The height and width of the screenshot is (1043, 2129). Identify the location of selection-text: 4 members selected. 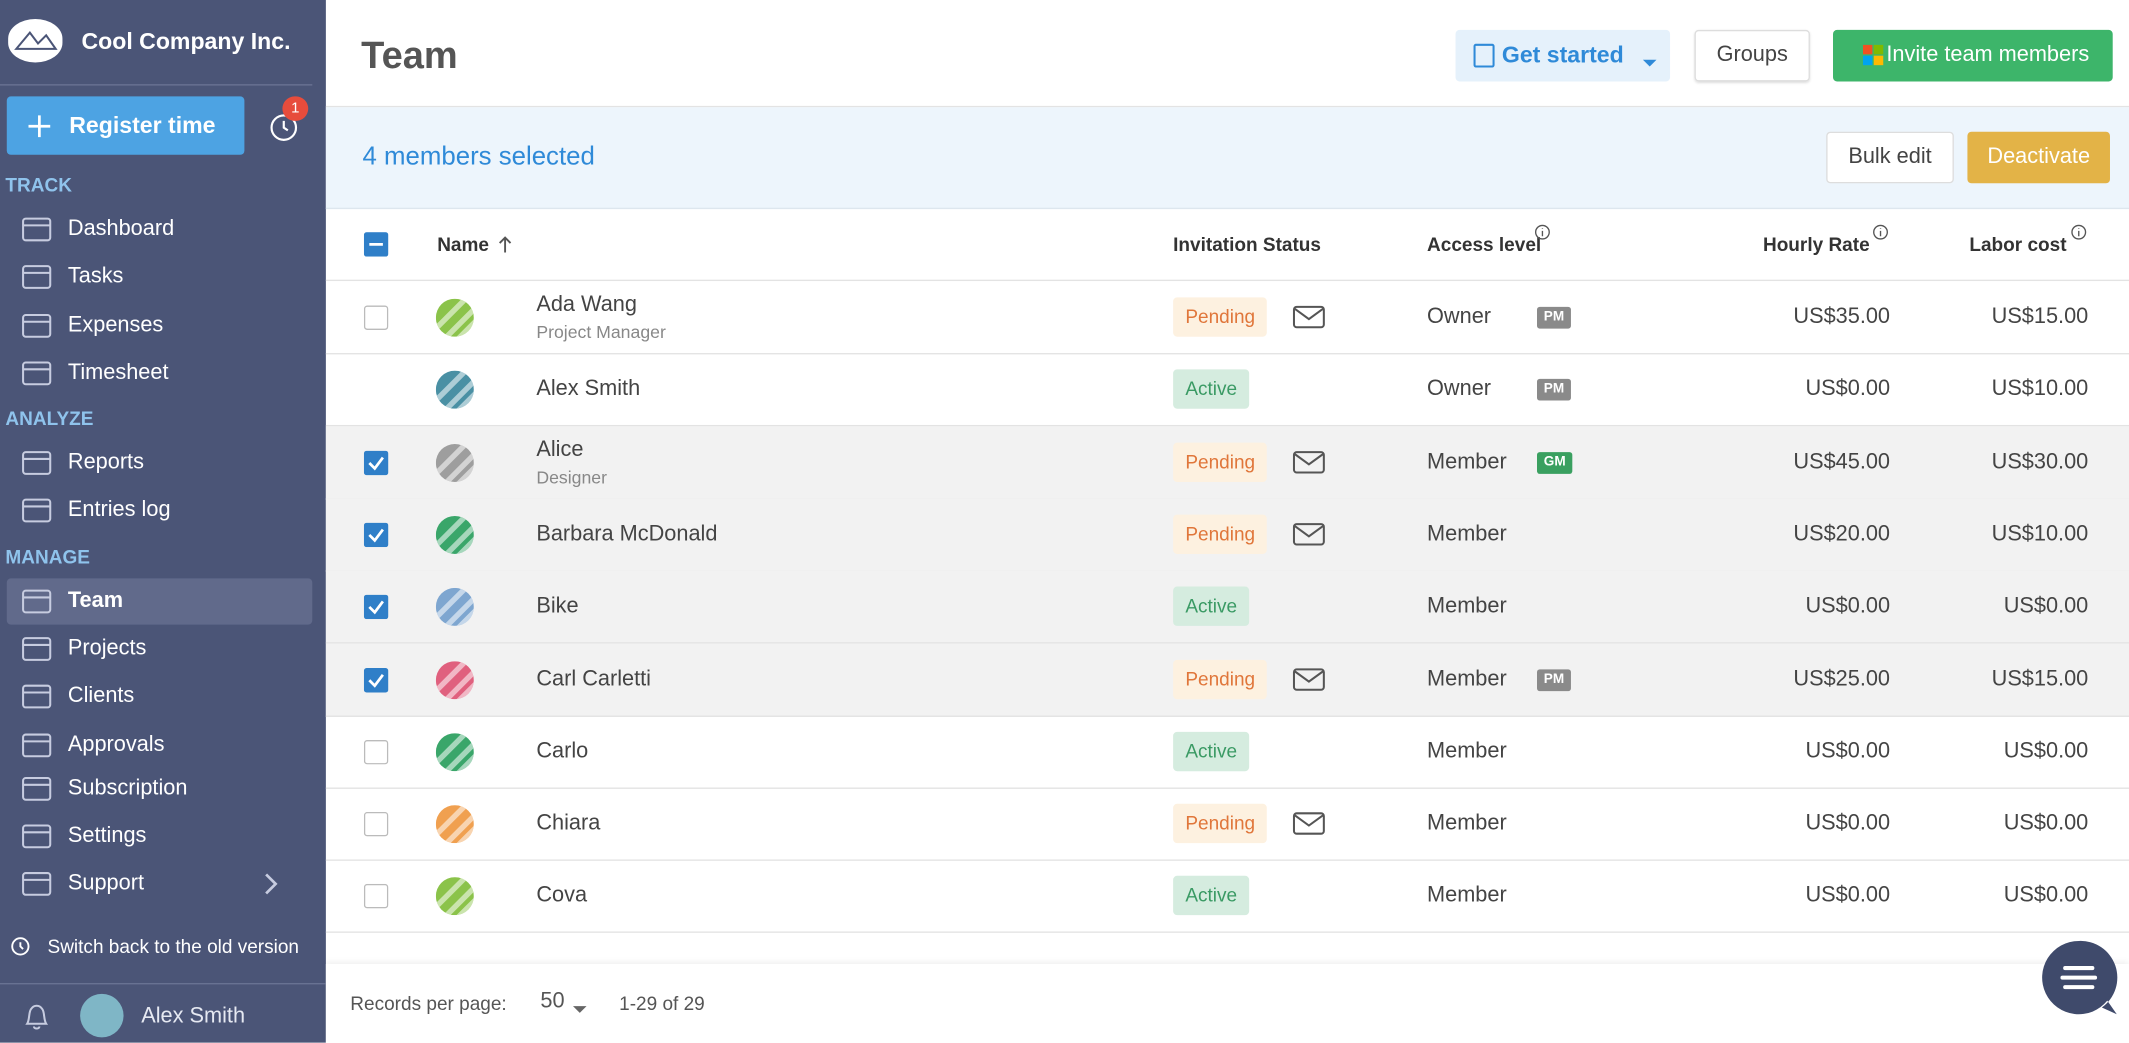
(478, 157).